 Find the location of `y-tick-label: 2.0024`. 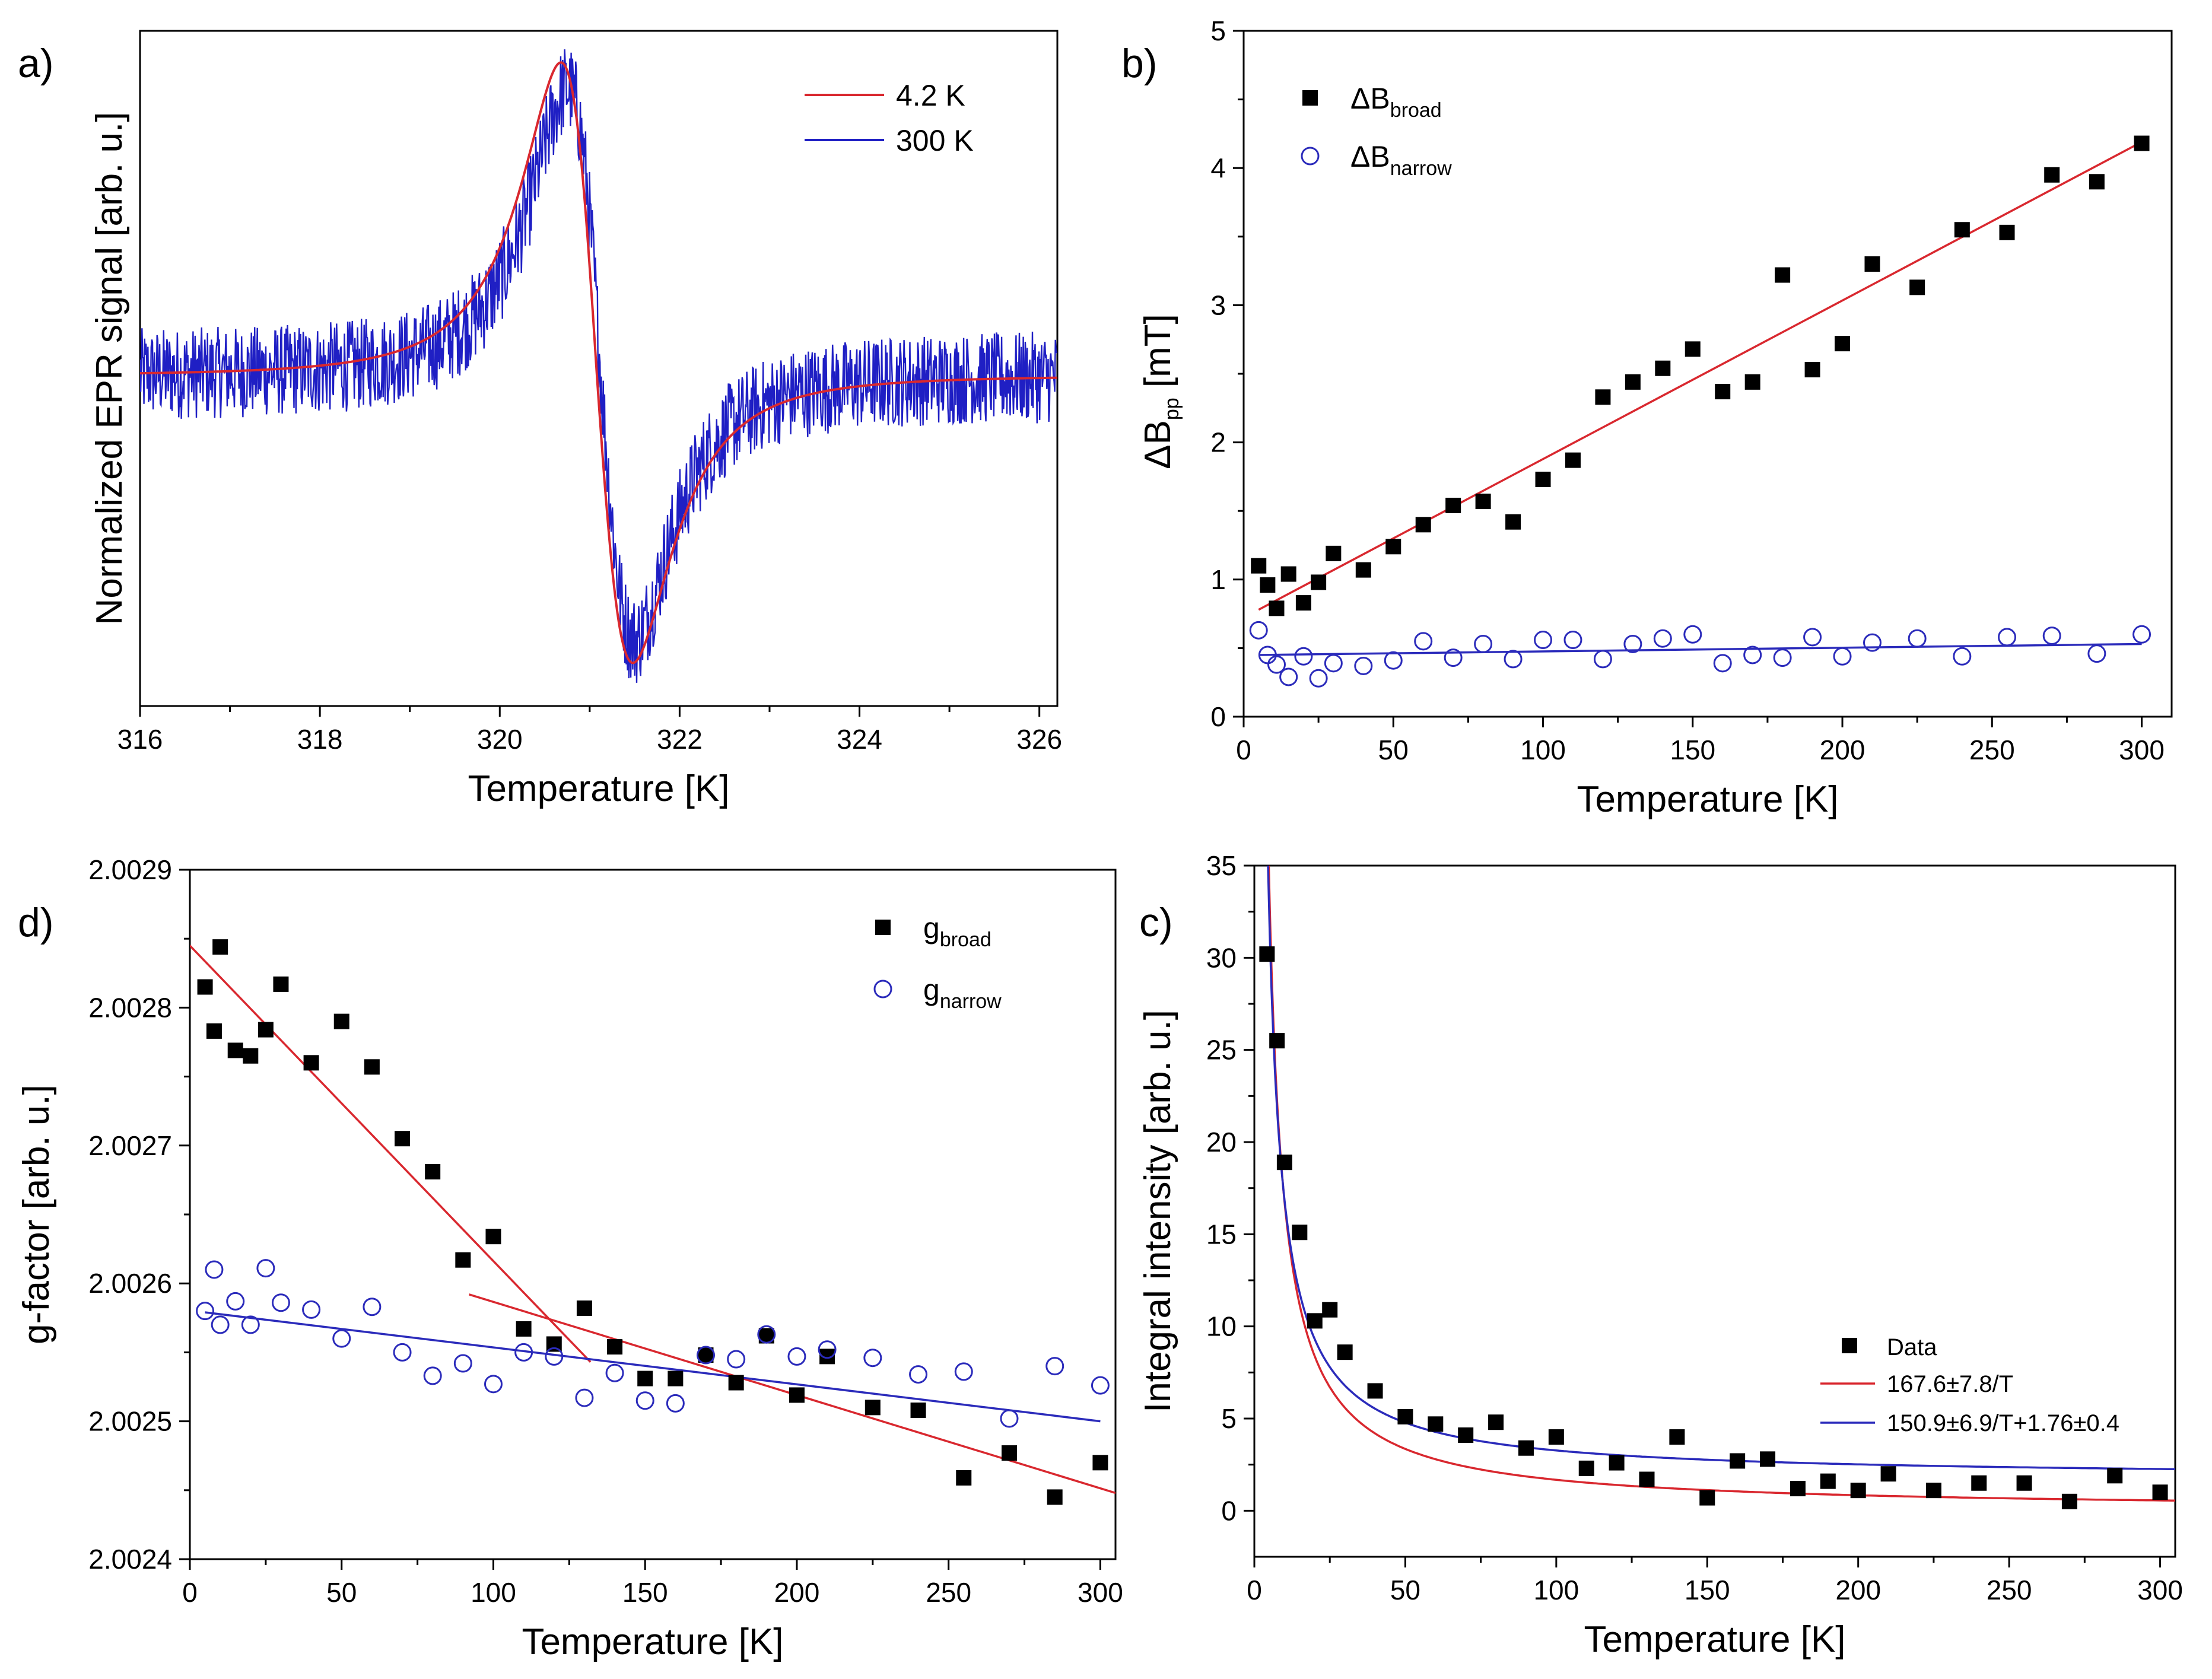

y-tick-label: 2.0024 is located at coordinates (130, 1559).